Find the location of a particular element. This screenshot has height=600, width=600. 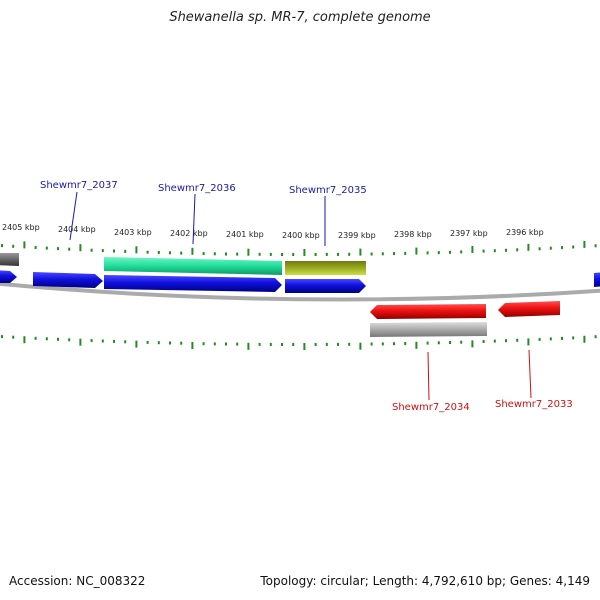

ruler-label: 2399 kbp is located at coordinates (357, 235).